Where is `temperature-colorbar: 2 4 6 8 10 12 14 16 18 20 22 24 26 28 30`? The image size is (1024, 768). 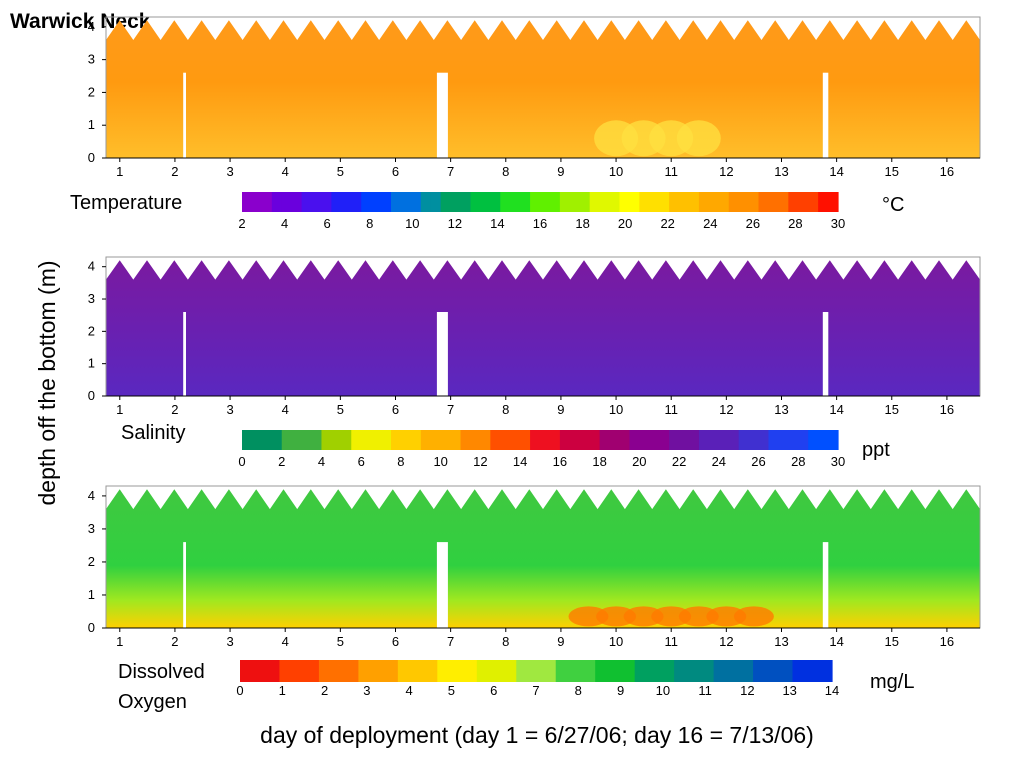 temperature-colorbar: 2 4 6 8 10 12 14 16 18 20 22 24 26 28 30 is located at coordinates (541, 211).